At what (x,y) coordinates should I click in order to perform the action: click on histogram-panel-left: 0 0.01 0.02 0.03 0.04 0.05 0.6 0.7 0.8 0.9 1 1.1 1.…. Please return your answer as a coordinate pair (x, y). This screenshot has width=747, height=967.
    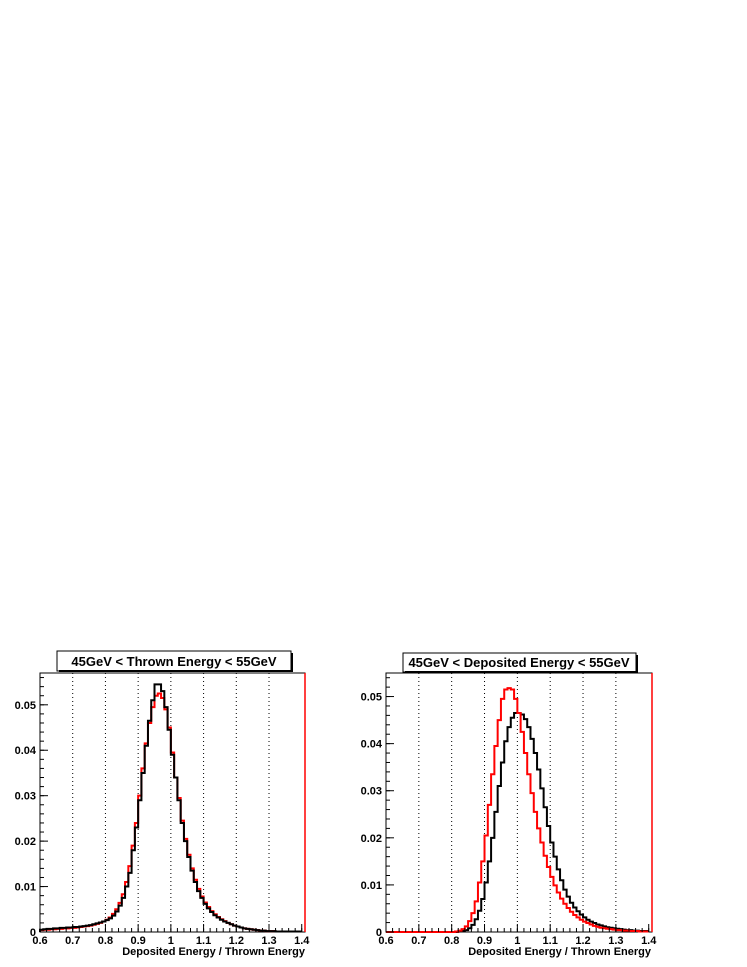
    Looking at the image, I should click on (162, 804).